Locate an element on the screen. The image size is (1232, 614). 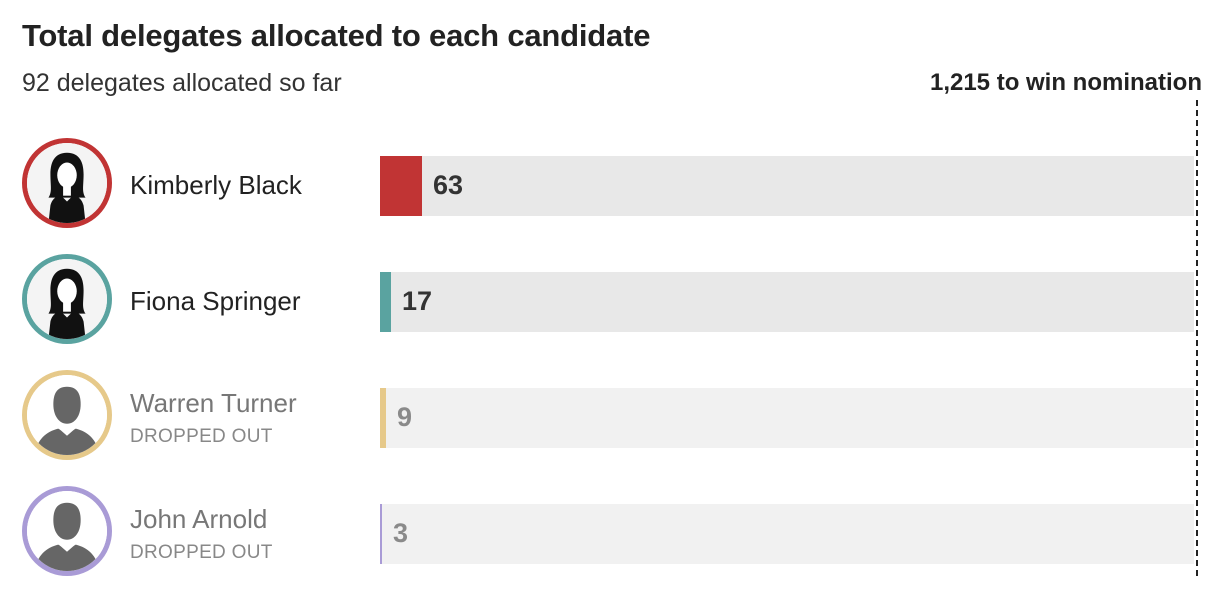
delegate-count: 17 is located at coordinates (417, 301).